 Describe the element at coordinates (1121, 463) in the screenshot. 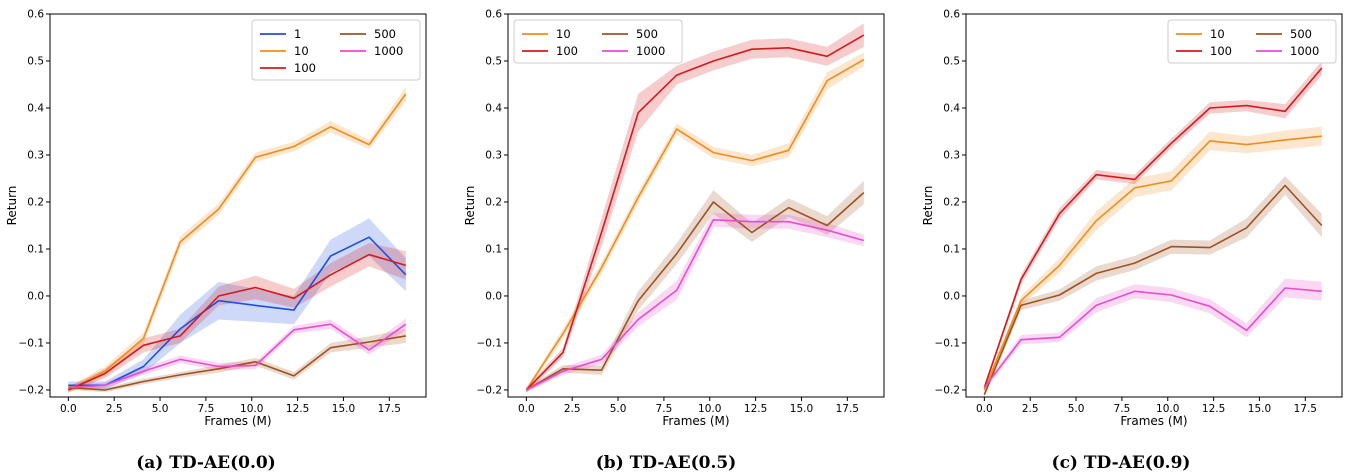

I see `panel-caption: (c) TD-AE(0.9)` at that location.